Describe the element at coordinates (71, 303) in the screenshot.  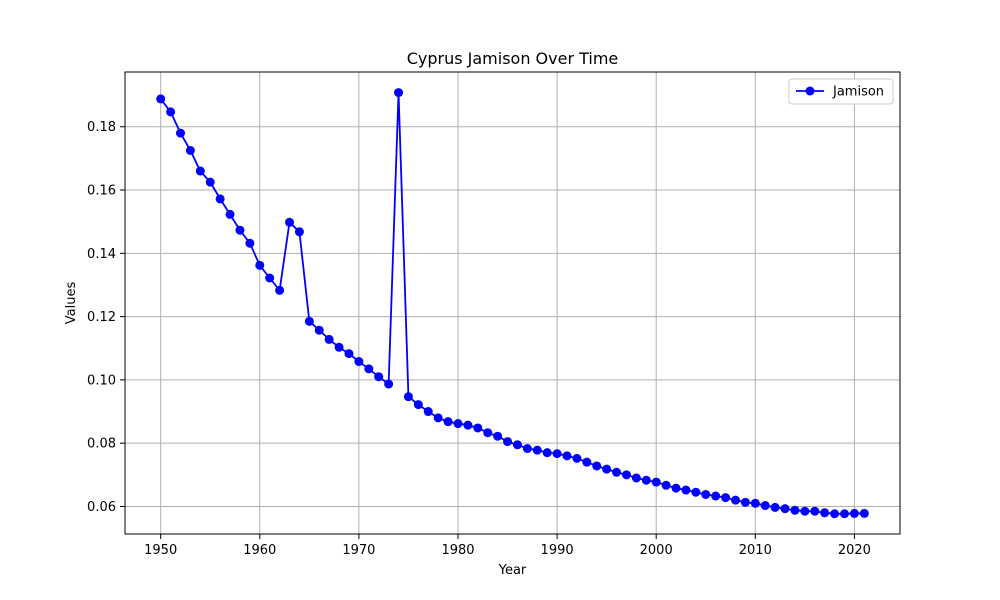
I see `y-axis-label: Values` at that location.